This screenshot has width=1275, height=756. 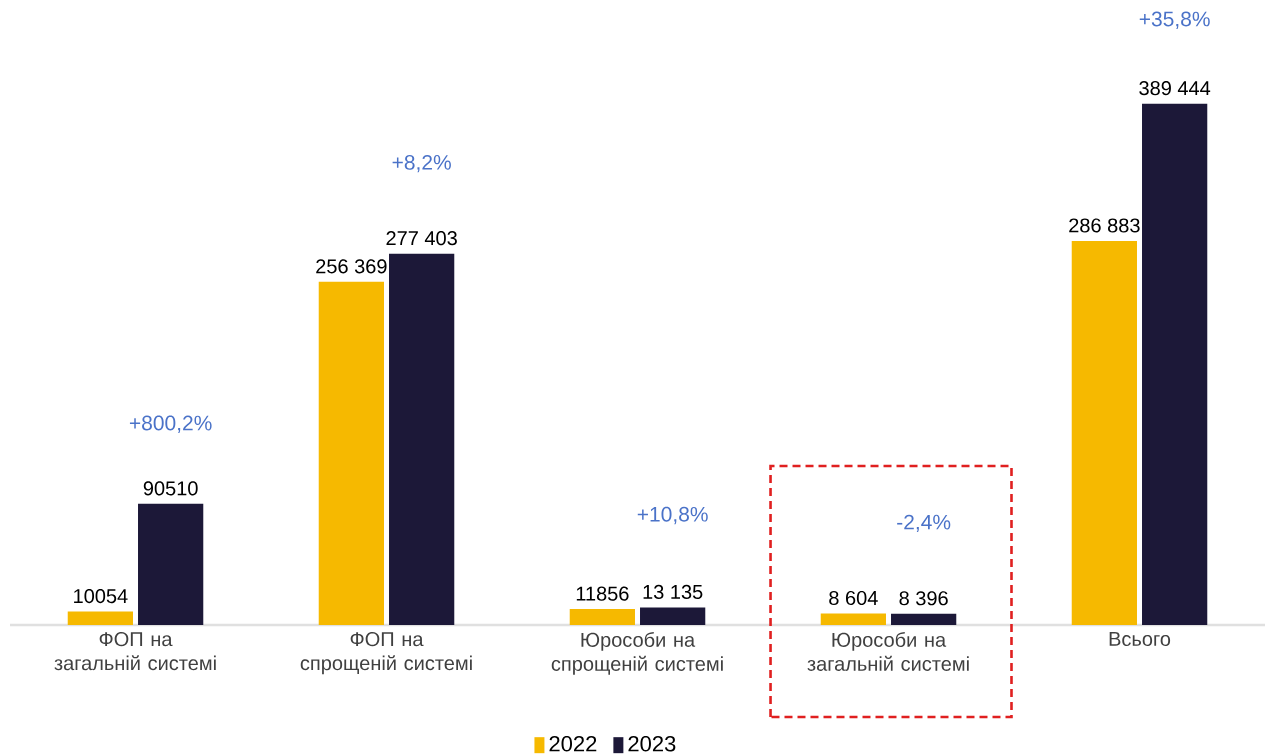 I want to click on annotation: +10,8%, so click(x=672, y=515).